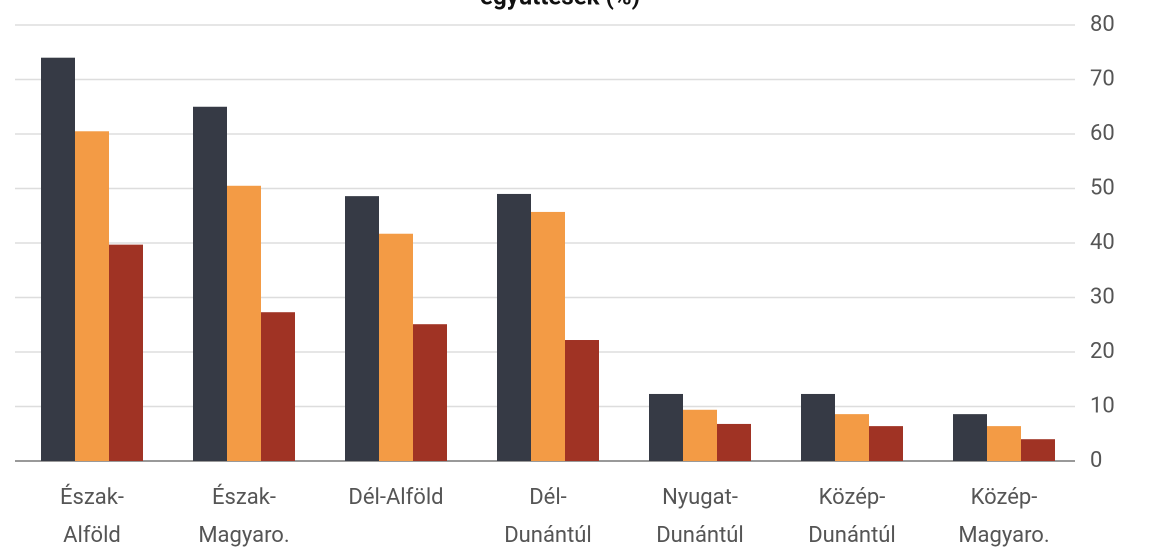 This screenshot has width=1153, height=555. I want to click on x-tick-label: Dél-, so click(548, 497).